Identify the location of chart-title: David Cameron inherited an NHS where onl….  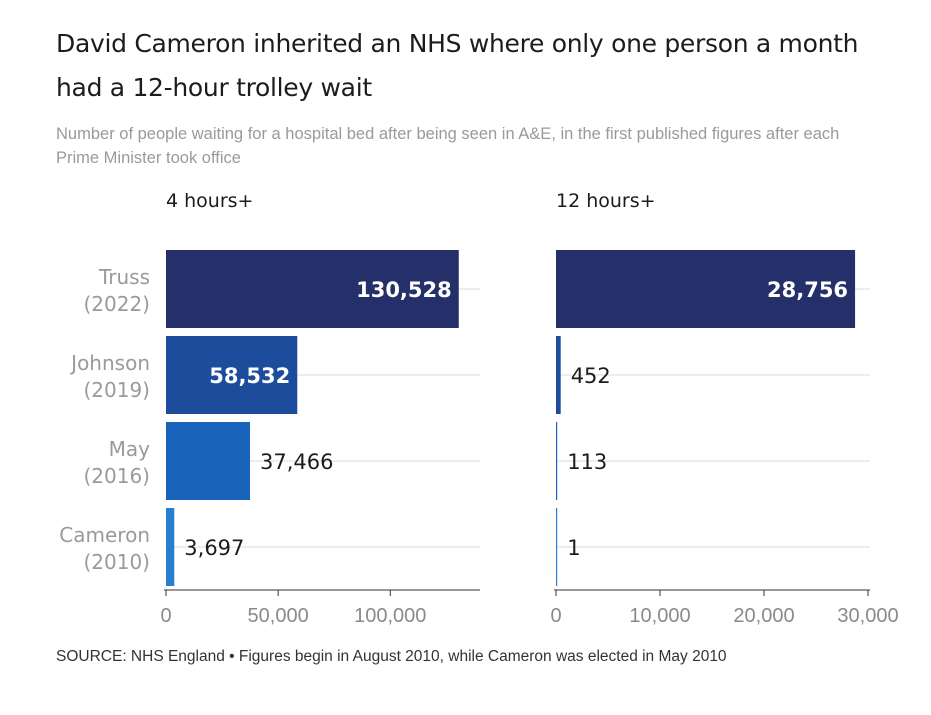
(457, 65).